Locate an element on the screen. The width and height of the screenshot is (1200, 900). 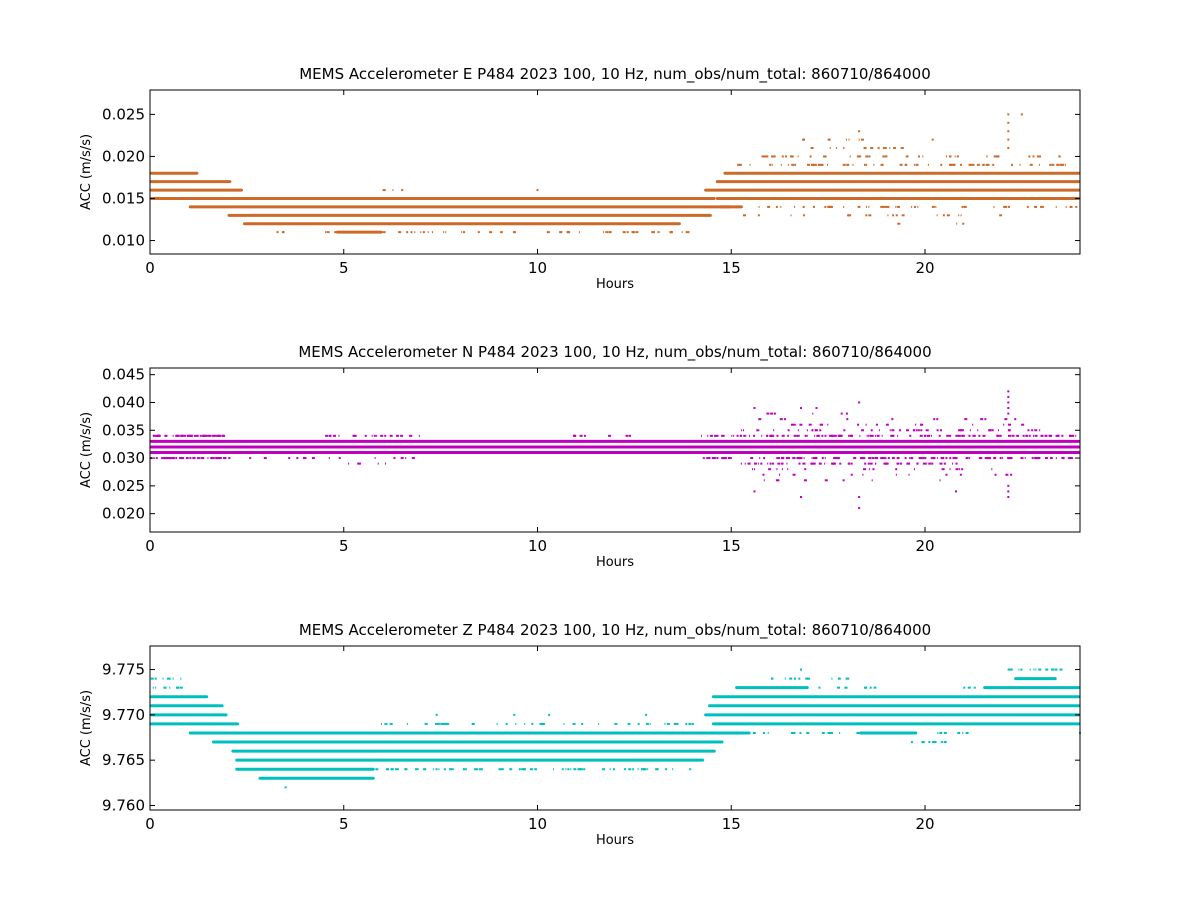
y-axis-ticks-e: 0.010 0.015 0.020 0.025 is located at coordinates (591, 177).